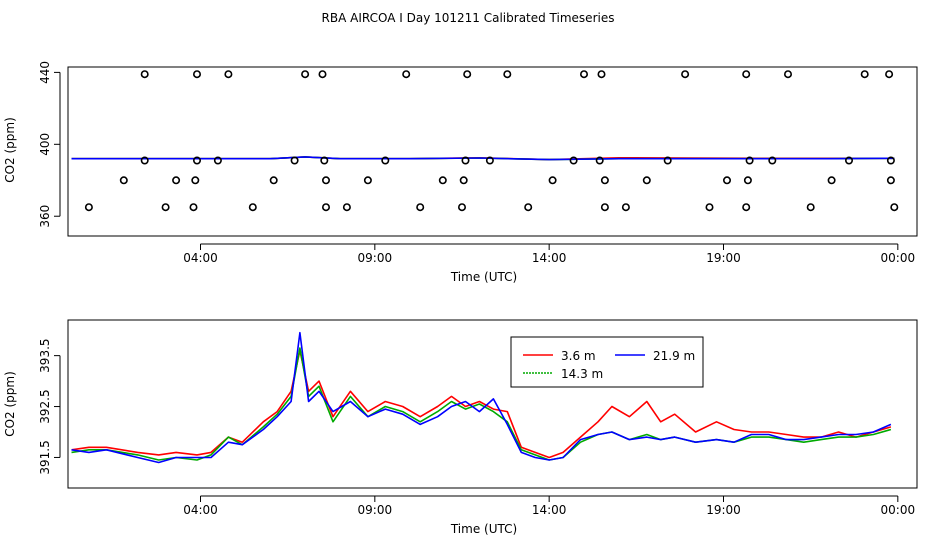  I want to click on bottom-x-axis: 04:00 09:00 14:00 19:00 00:00, so click(549, 506).